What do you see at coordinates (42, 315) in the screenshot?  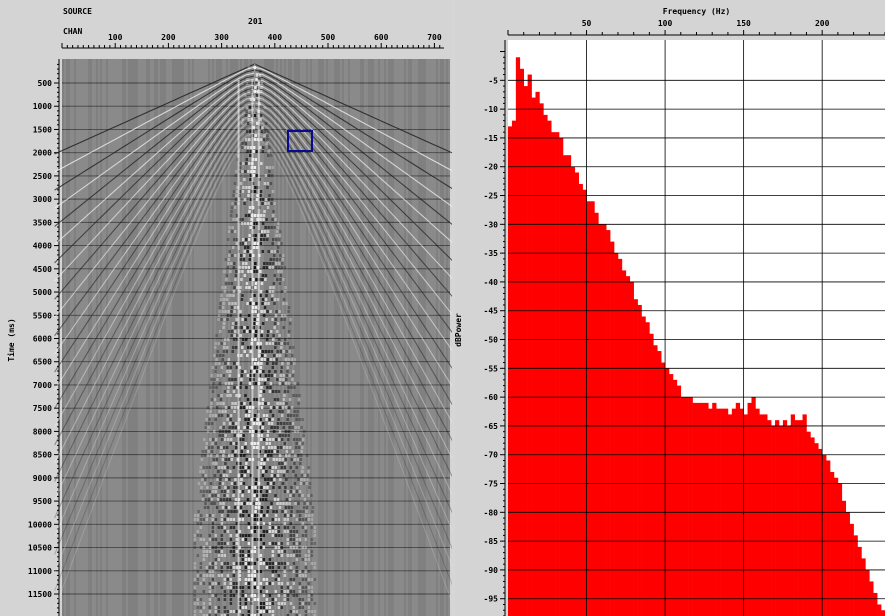 I see `time-tick-label: 5500` at bounding box center [42, 315].